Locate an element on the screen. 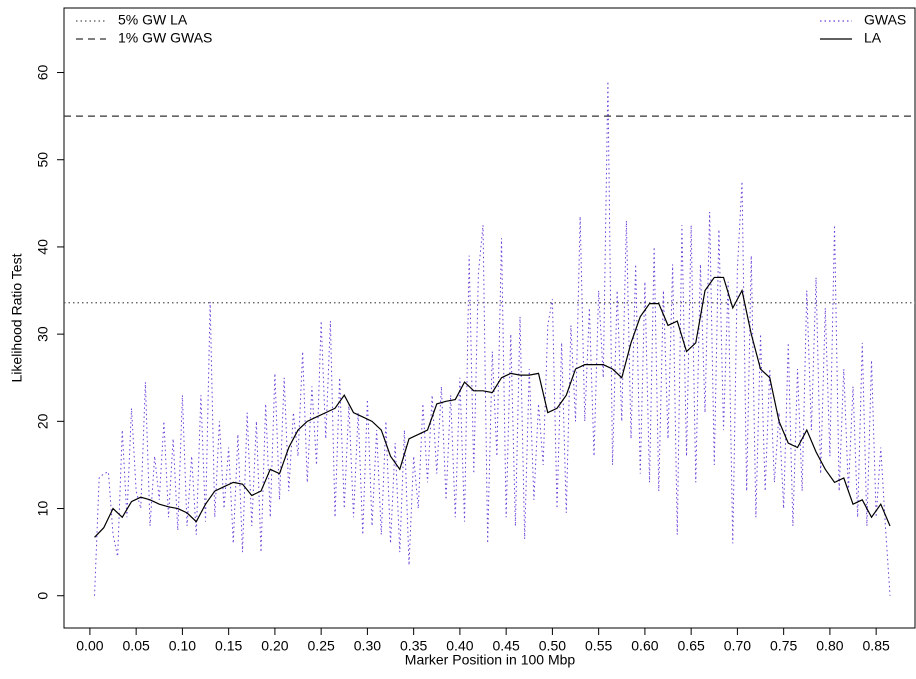 The image size is (916, 679). x-tick-label: 0.10 is located at coordinates (182, 646).